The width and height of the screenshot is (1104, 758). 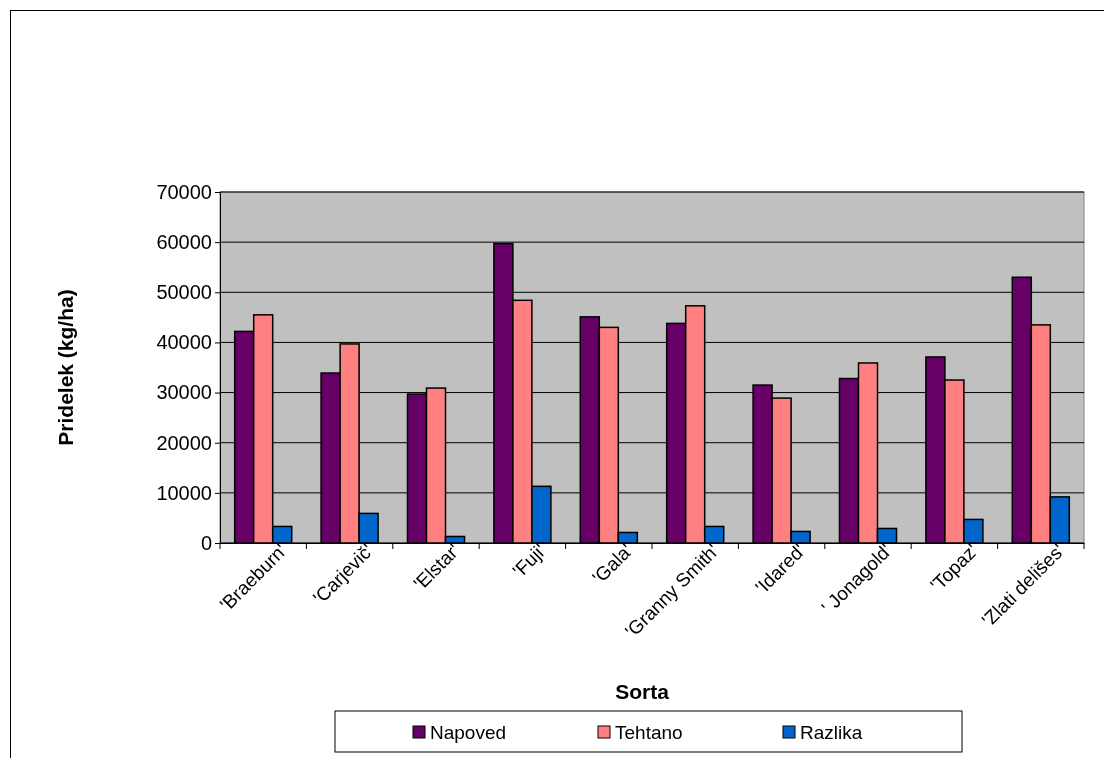 I want to click on y-axis-title: Pridelek (kg/ha), so click(x=65, y=367).